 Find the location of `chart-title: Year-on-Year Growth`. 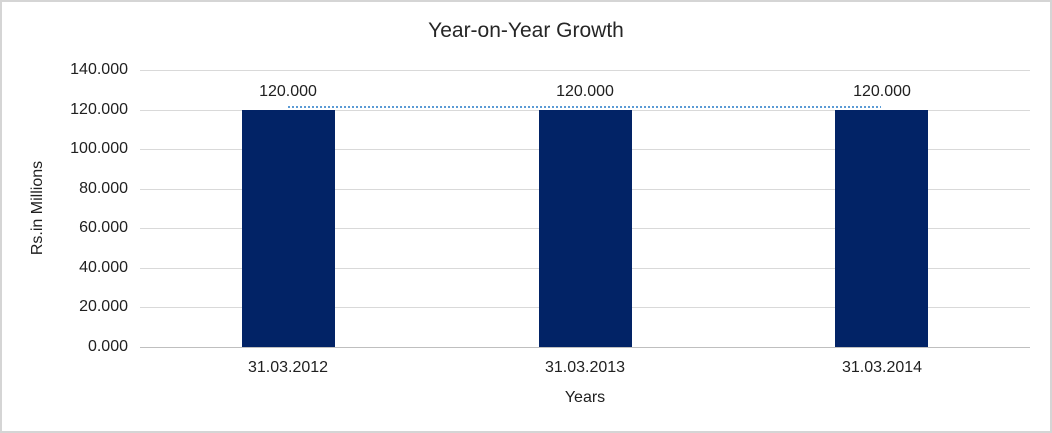

chart-title: Year-on-Year Growth is located at coordinates (526, 30).